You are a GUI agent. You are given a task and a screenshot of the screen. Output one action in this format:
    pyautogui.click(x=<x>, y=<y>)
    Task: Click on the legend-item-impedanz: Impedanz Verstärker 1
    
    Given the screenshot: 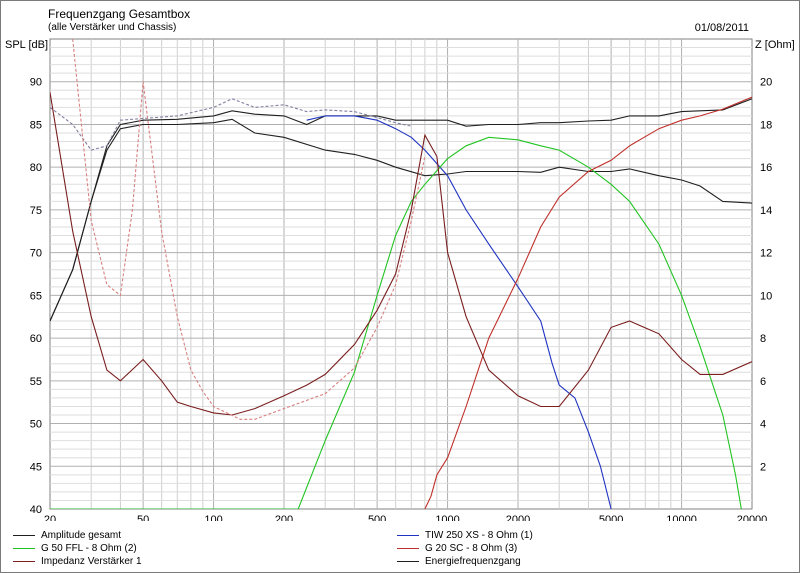 What is the action you would take?
    pyautogui.click(x=77, y=561)
    